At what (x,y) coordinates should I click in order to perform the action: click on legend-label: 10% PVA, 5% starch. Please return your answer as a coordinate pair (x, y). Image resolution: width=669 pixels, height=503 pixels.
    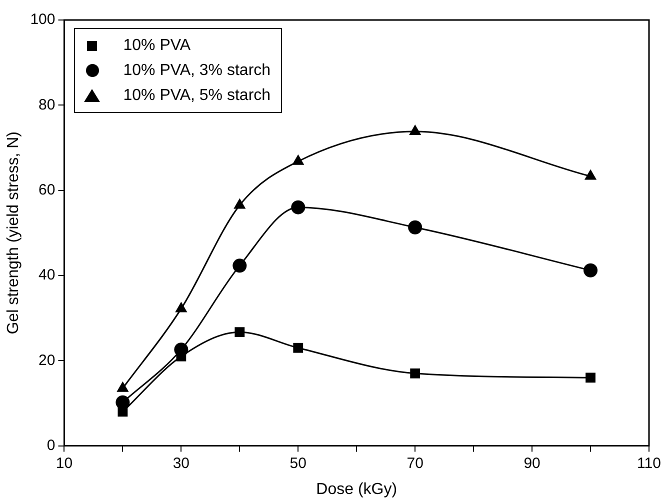
    Looking at the image, I should click on (197, 96).